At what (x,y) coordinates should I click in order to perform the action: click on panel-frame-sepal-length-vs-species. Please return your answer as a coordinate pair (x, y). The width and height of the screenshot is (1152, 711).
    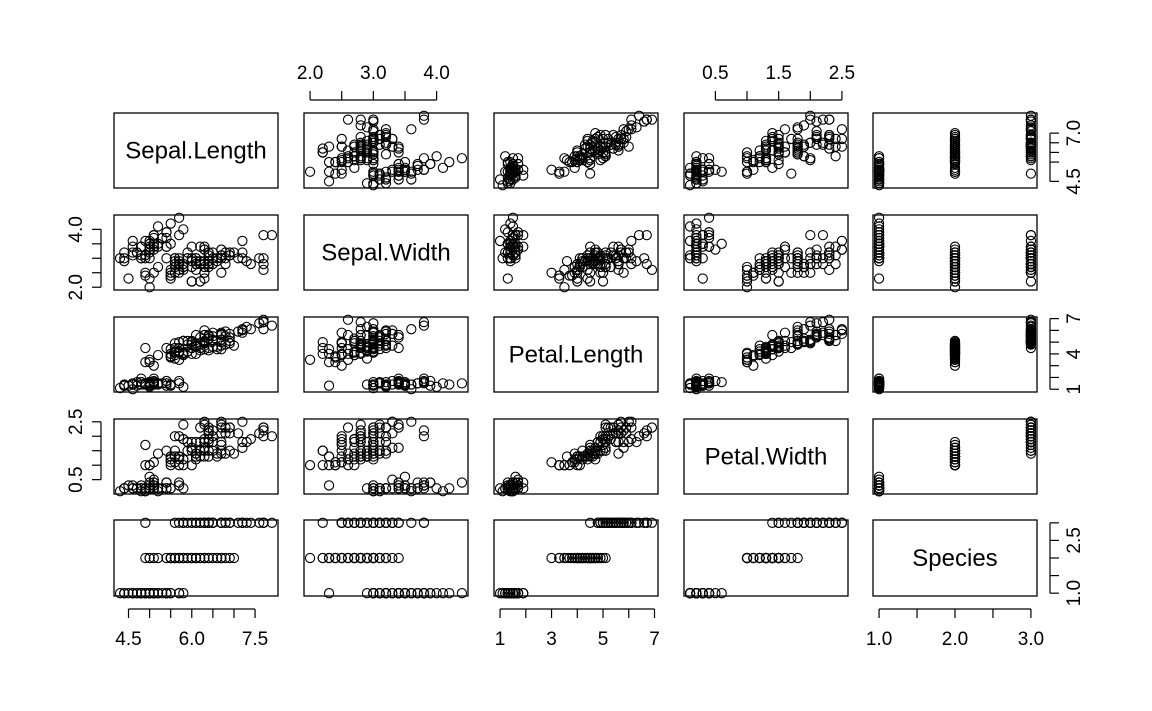
    Looking at the image, I should click on (955, 150).